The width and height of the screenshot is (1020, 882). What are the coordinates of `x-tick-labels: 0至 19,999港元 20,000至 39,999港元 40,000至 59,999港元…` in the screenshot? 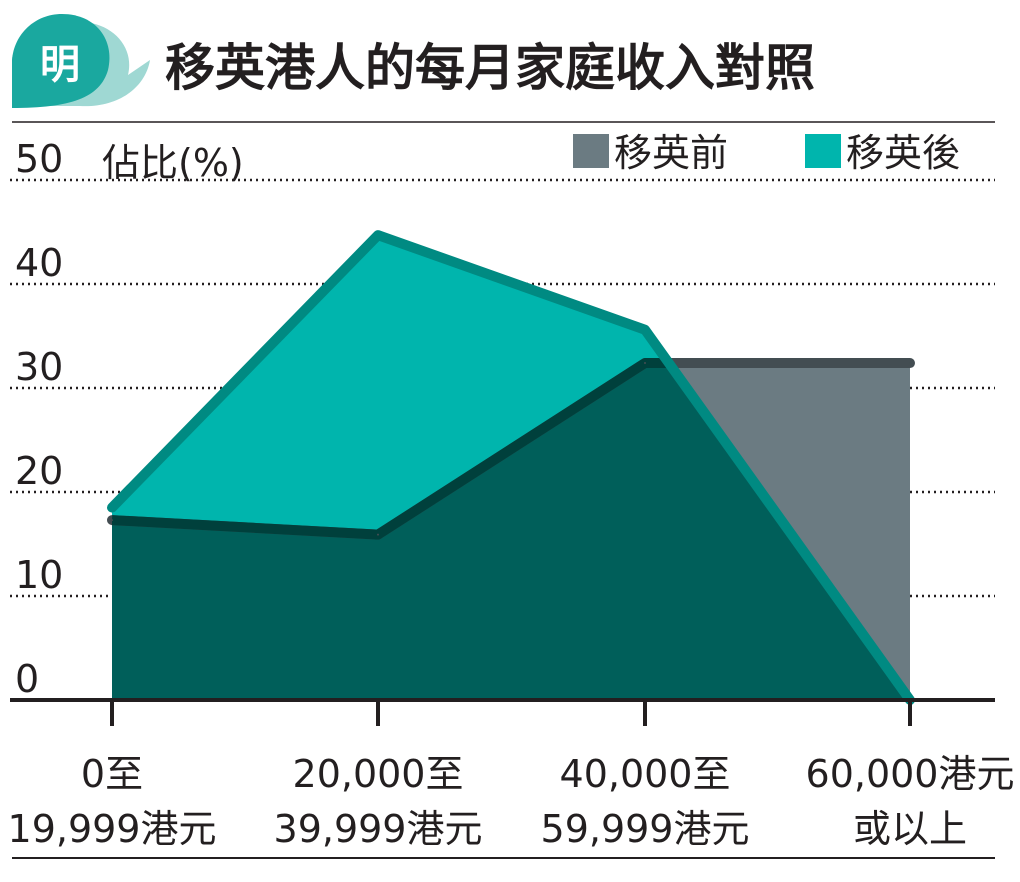 It's located at (511, 801).